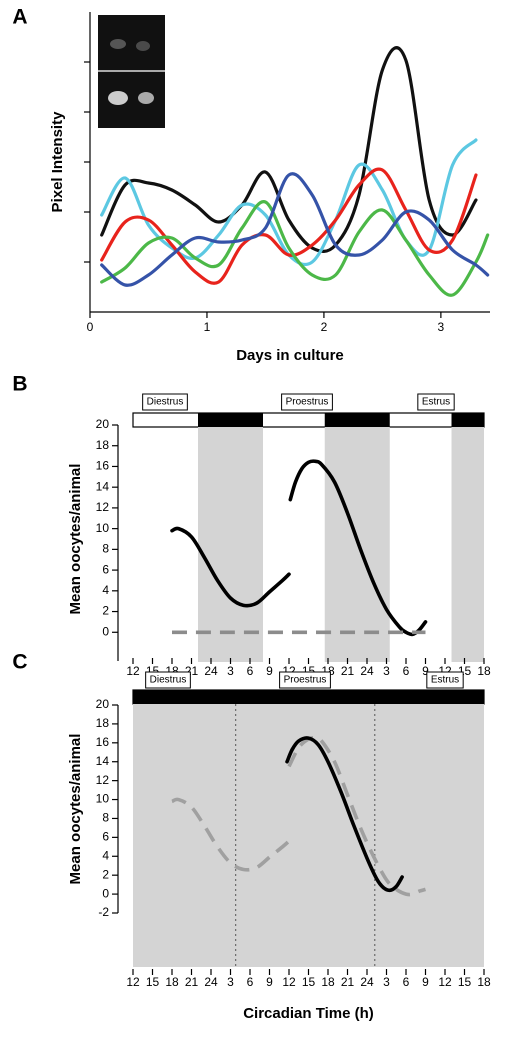 The height and width of the screenshot is (1055, 510). I want to click on x-axis-title: Days in culture, so click(290, 355).